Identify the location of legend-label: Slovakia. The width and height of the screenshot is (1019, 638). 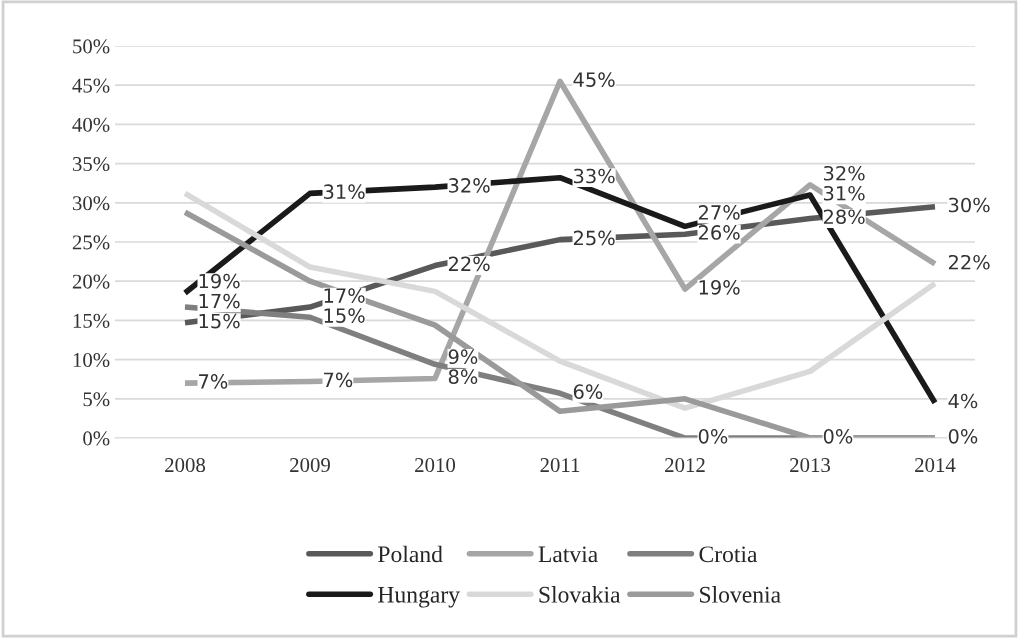
(580, 594).